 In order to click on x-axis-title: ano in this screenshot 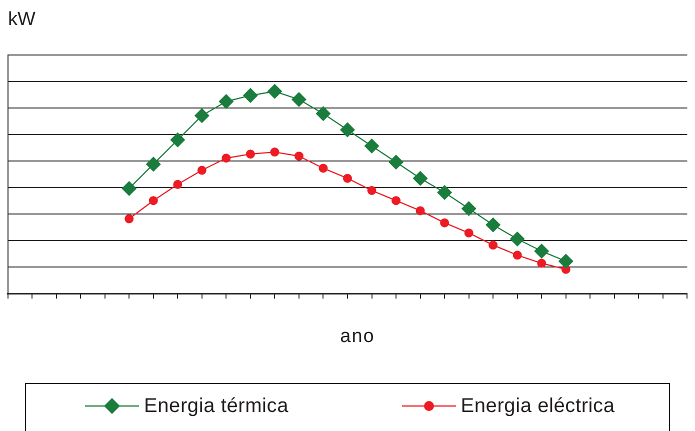, I will do `click(357, 336)`.